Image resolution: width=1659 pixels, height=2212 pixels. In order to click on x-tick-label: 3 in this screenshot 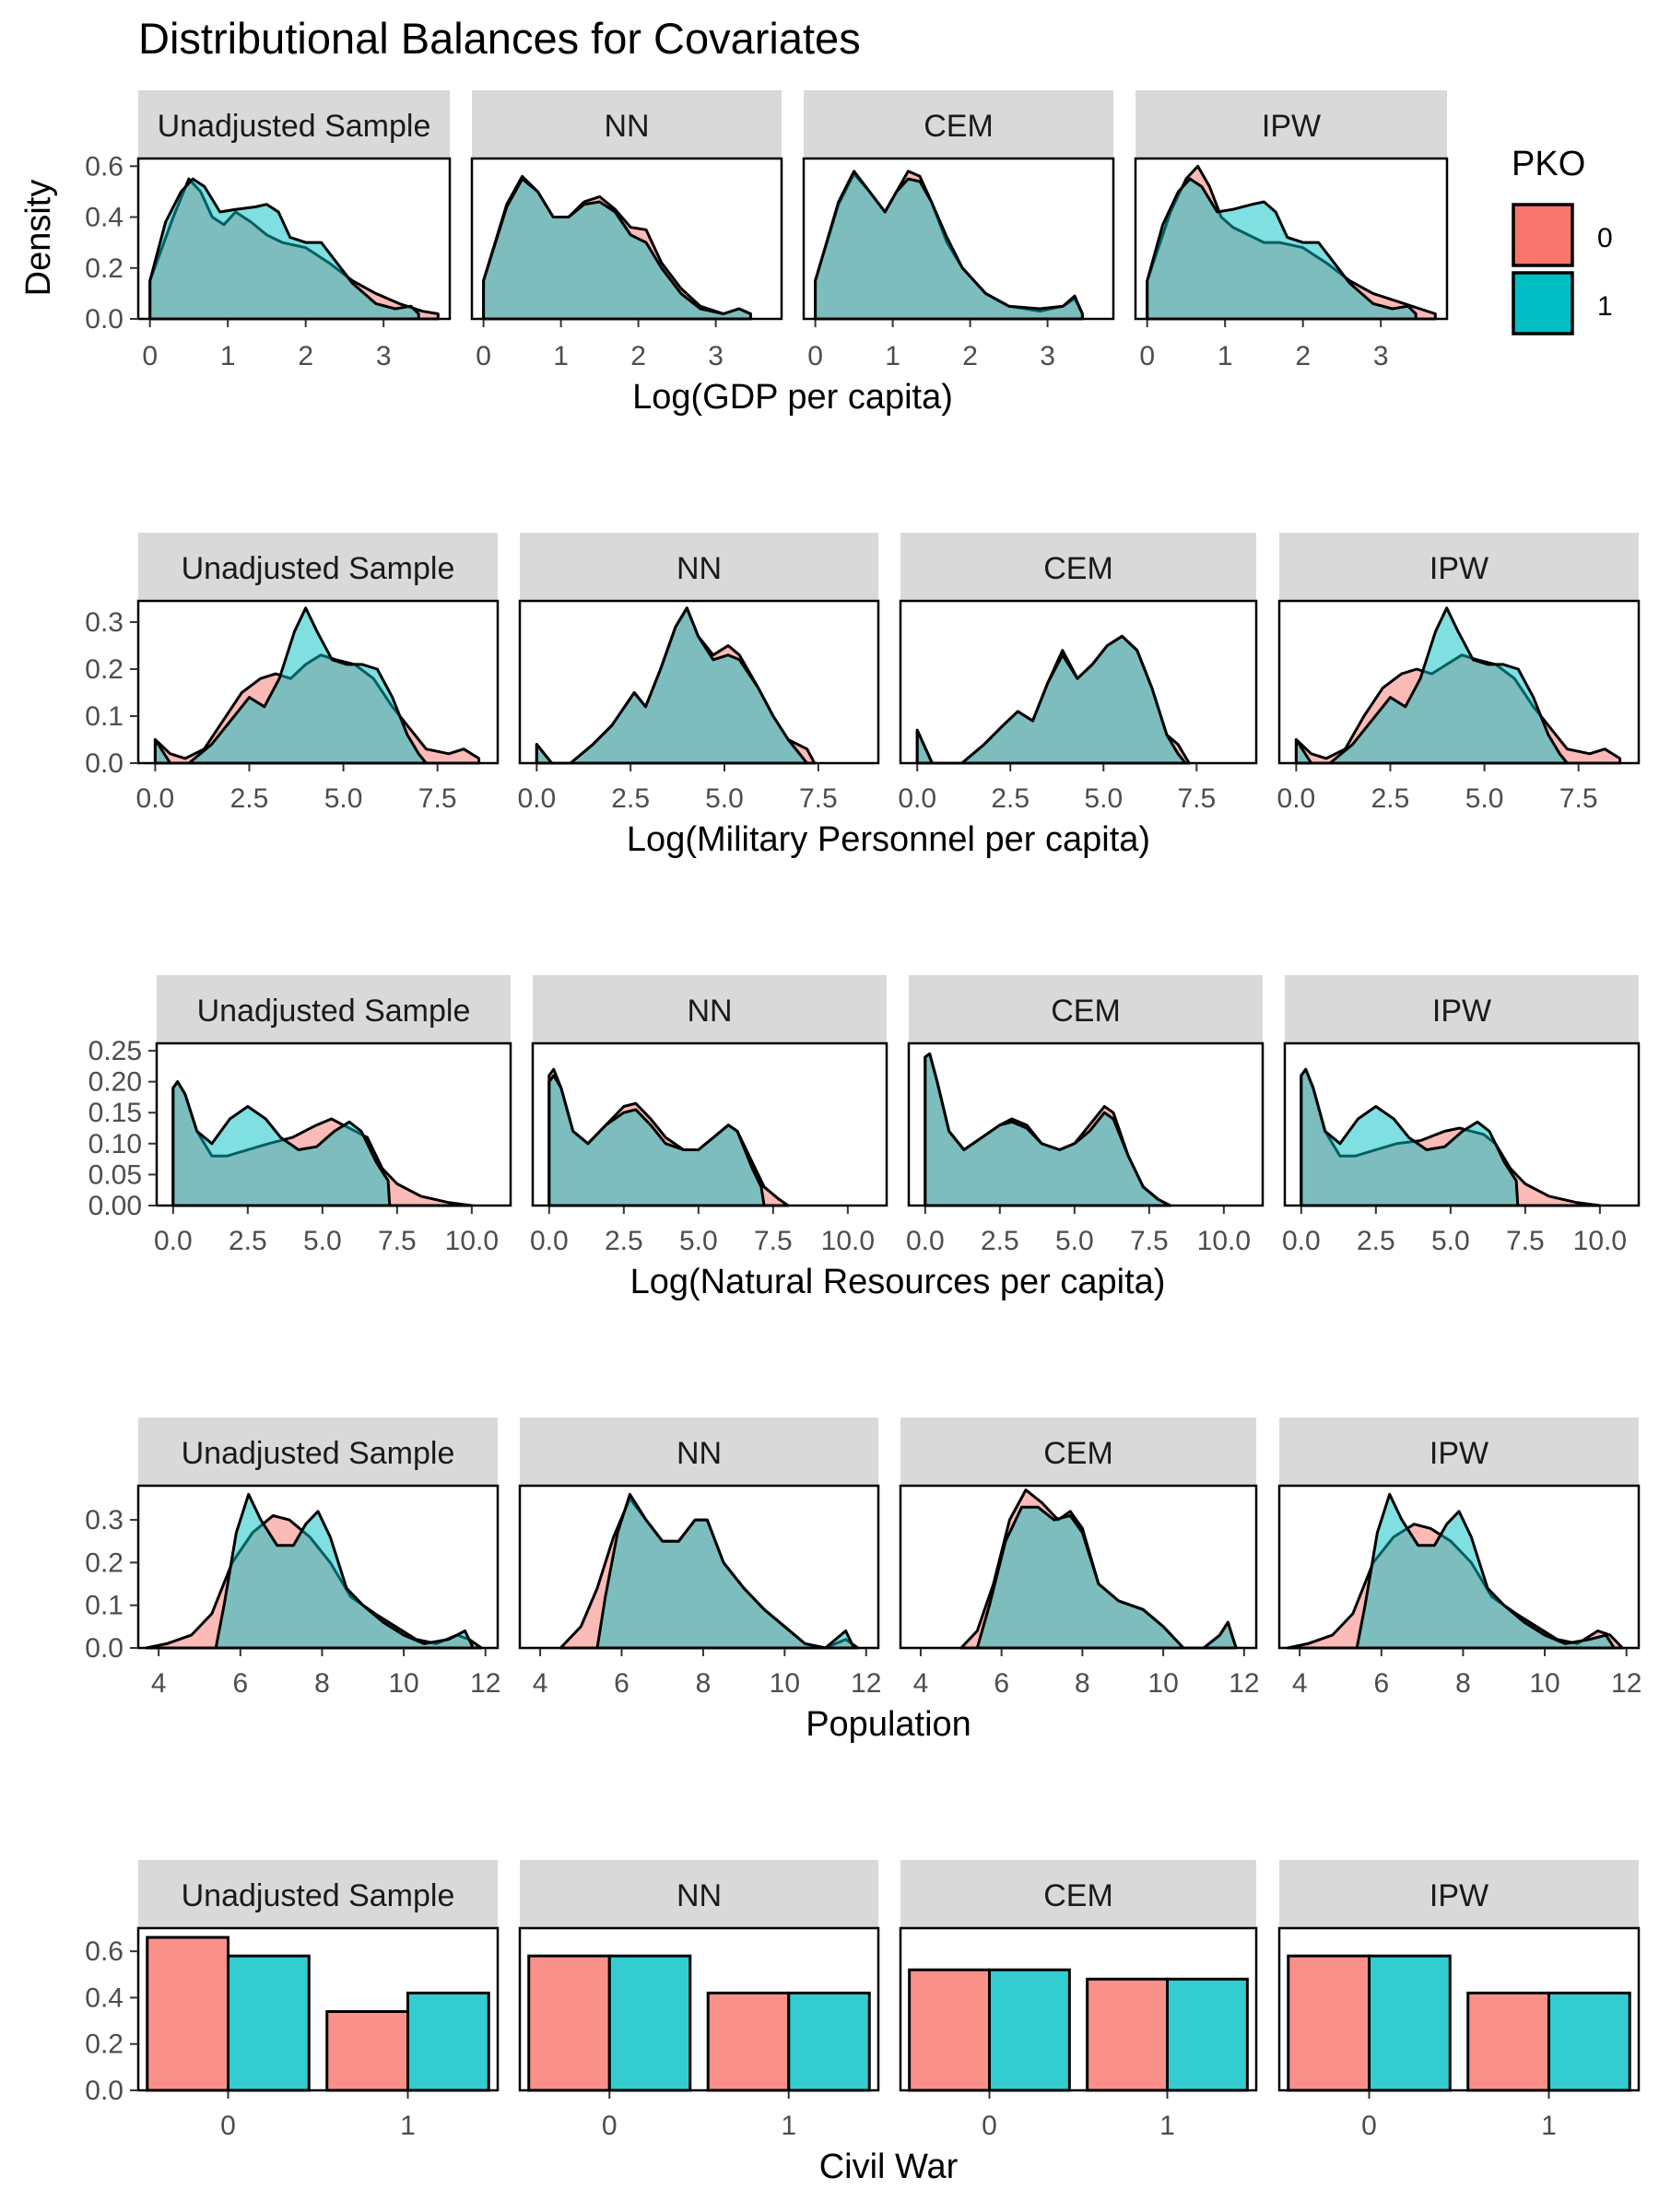, I will do `click(716, 356)`.